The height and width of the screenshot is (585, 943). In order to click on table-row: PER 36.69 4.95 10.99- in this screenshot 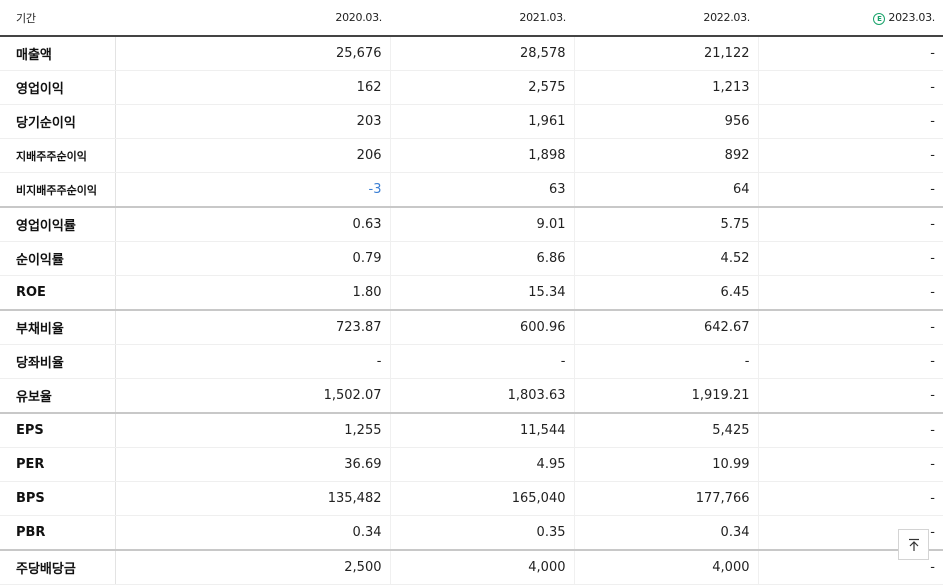, I will do `click(471, 464)`.